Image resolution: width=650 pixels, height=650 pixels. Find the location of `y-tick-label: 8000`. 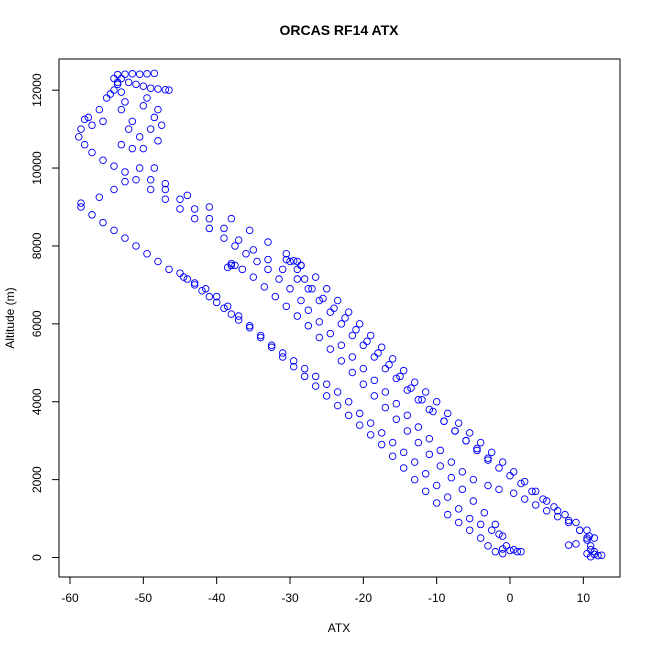

y-tick-label: 8000 is located at coordinates (37, 245).